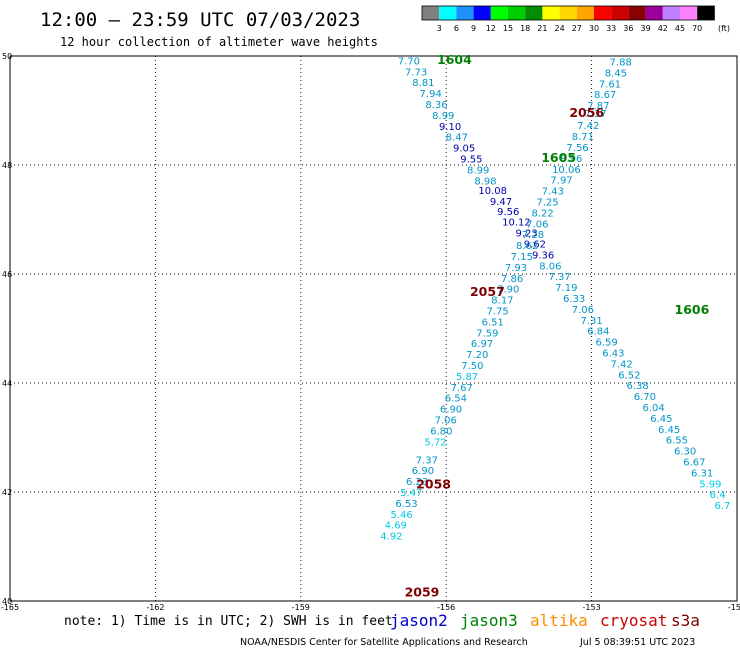 The image size is (740, 650). I want to click on wave-height-label: 8.47, so click(457, 138).